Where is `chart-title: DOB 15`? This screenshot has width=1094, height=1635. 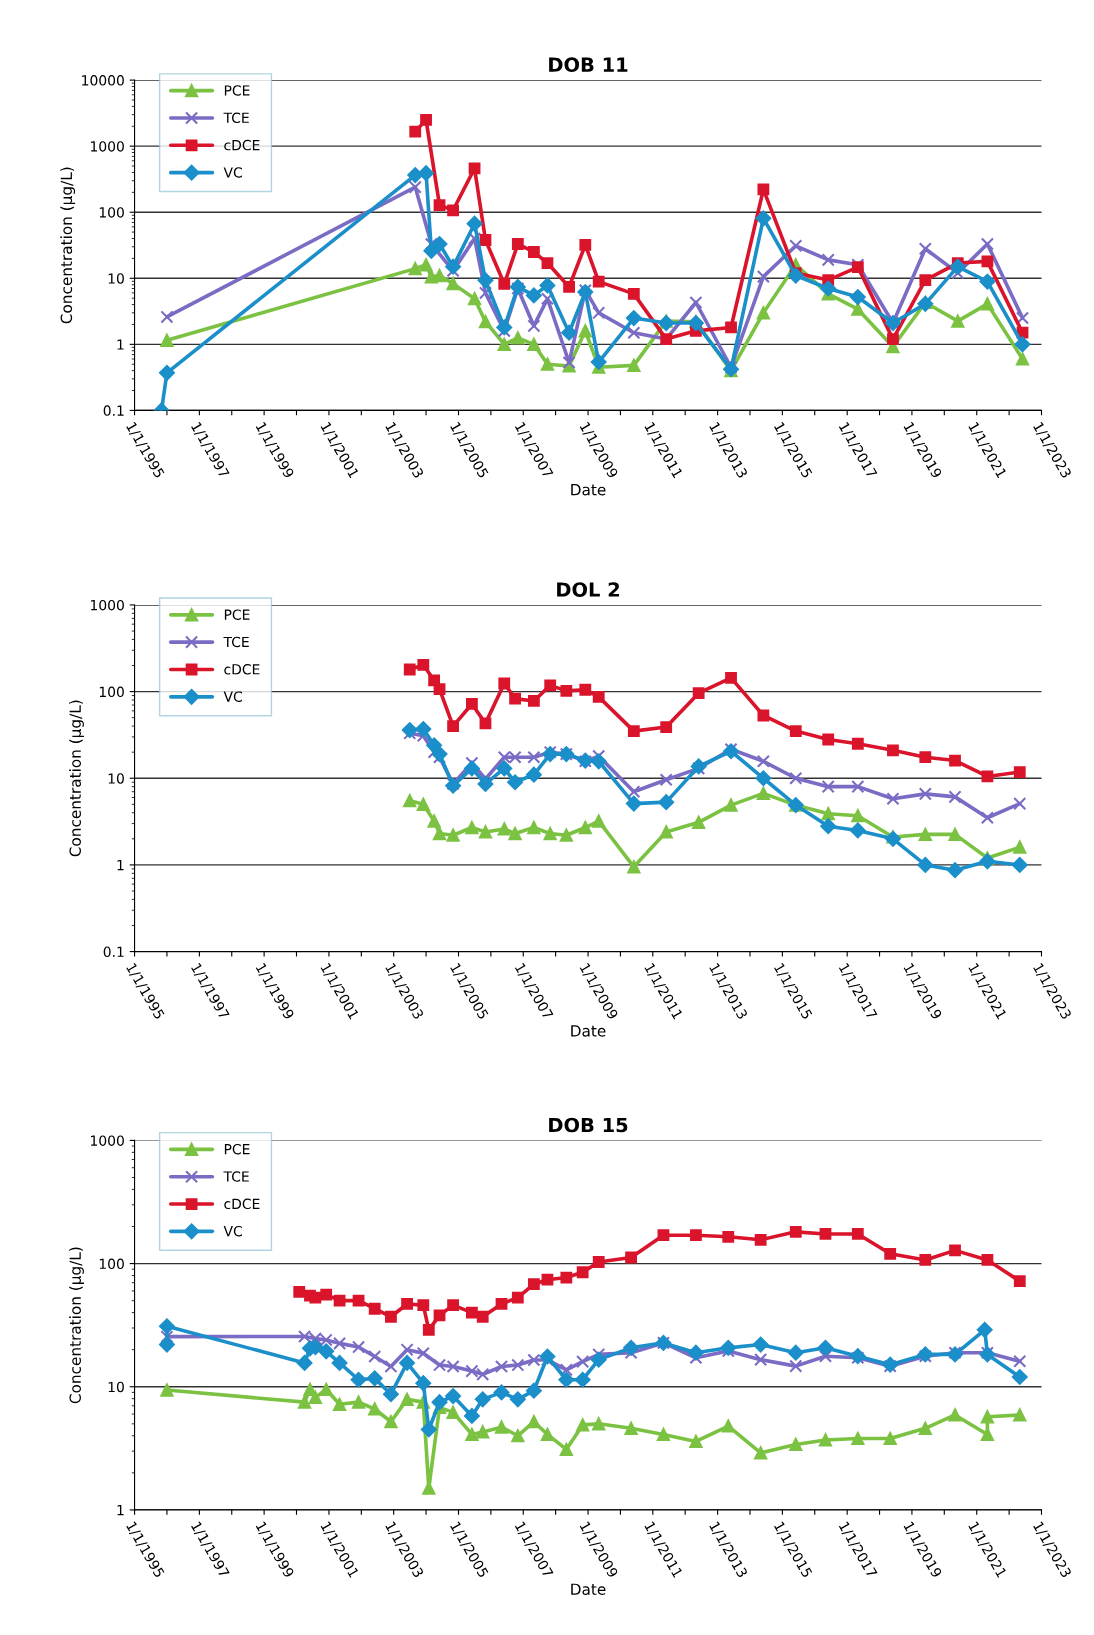
chart-title: DOB 15 is located at coordinates (588, 1125).